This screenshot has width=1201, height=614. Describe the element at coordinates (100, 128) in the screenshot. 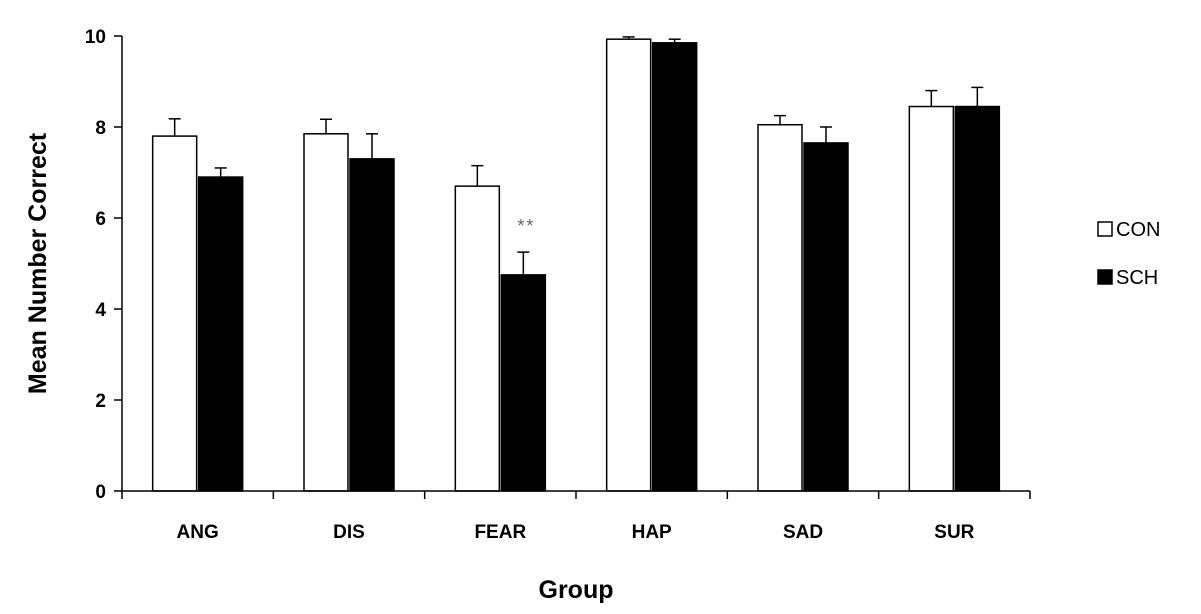

I see `y-tick-label-8: 8` at that location.